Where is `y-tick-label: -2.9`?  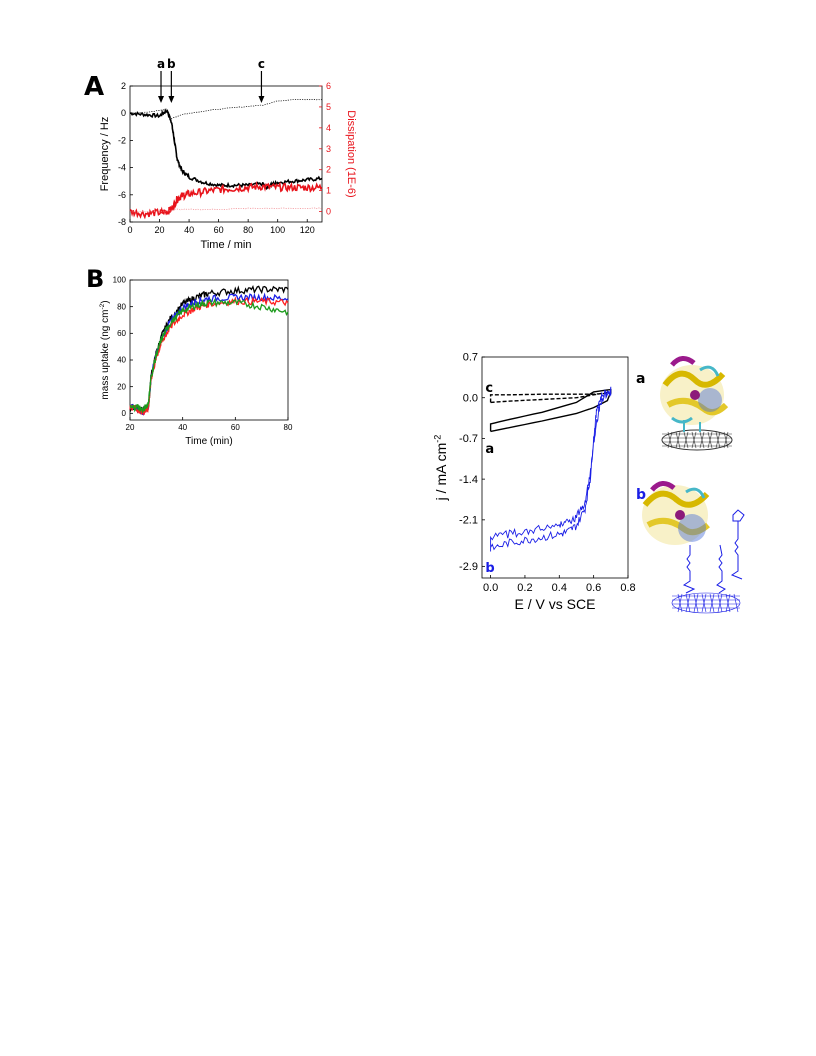
y-tick-label: -2.9 is located at coordinates (468, 567).